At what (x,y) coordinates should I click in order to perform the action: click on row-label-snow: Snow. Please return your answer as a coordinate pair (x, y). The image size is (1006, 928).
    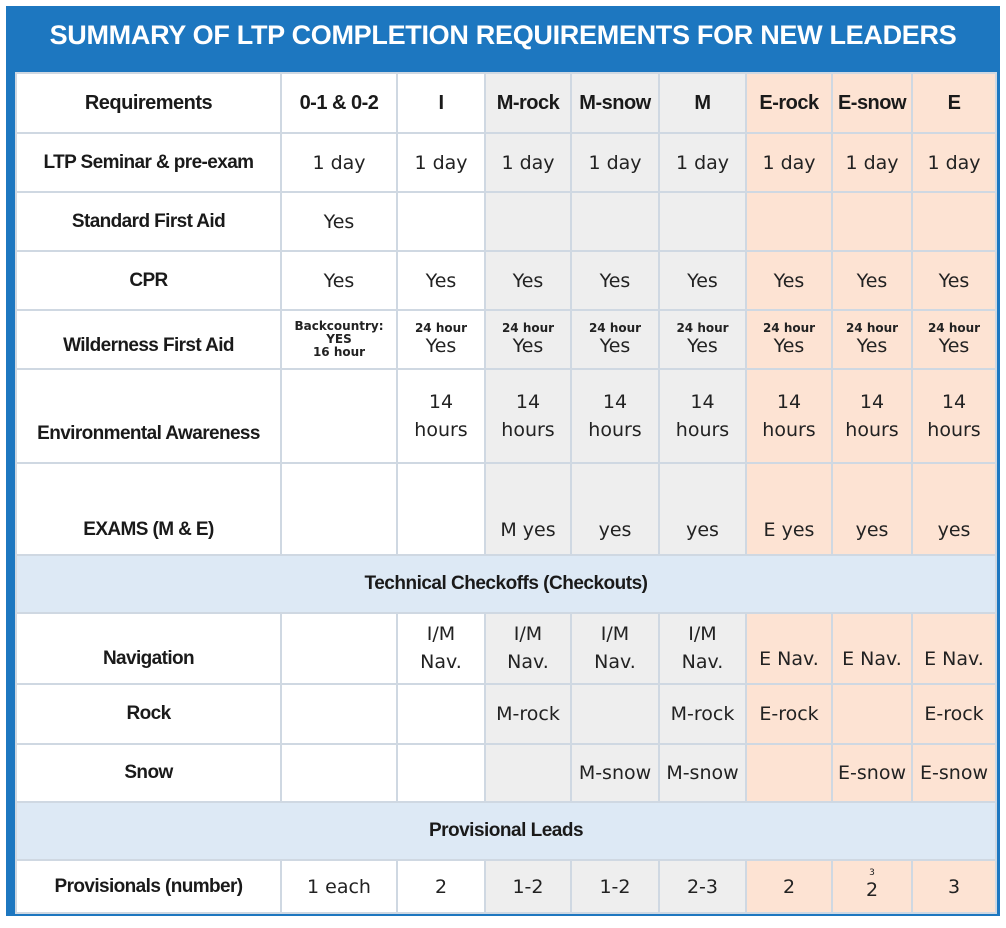
    Looking at the image, I should click on (148, 773).